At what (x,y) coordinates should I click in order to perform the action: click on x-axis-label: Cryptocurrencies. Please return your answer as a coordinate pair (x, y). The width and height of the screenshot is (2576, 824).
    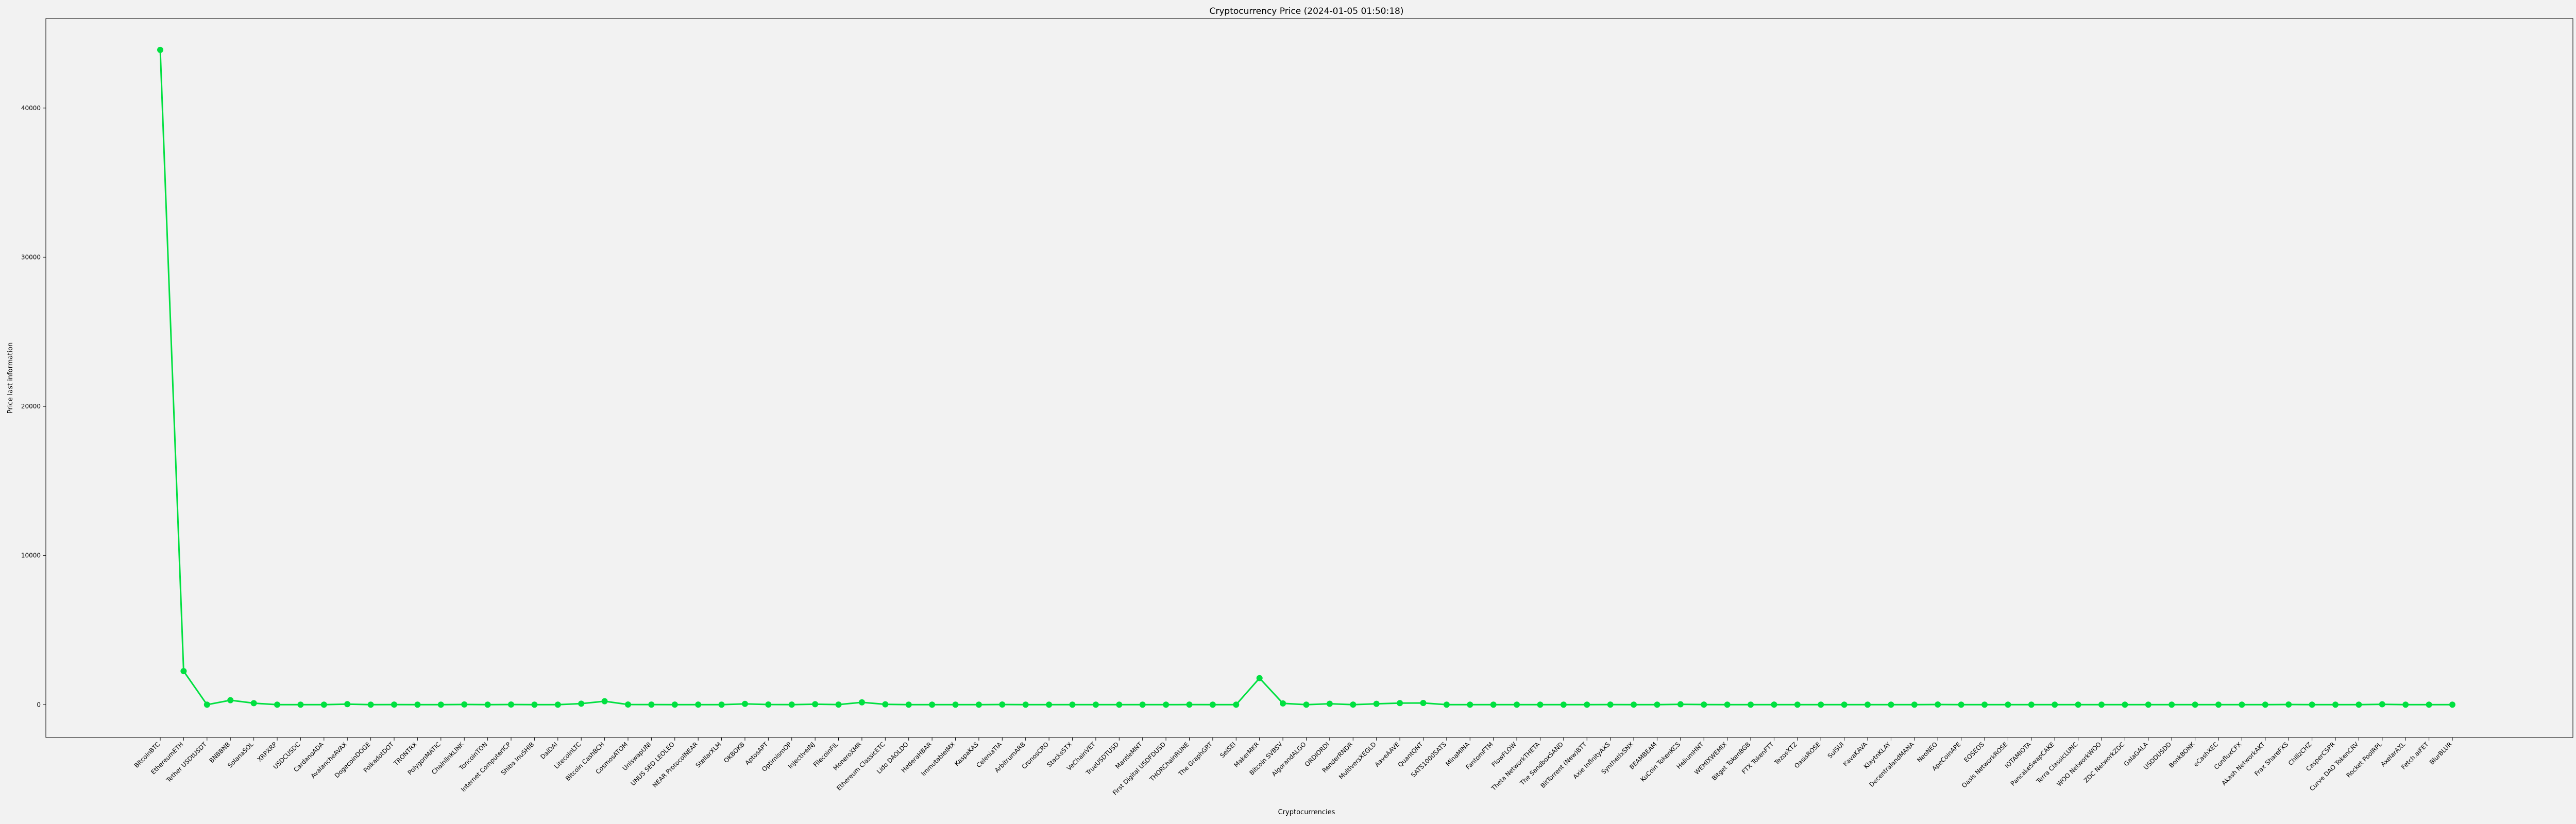
    Looking at the image, I should click on (1306, 812).